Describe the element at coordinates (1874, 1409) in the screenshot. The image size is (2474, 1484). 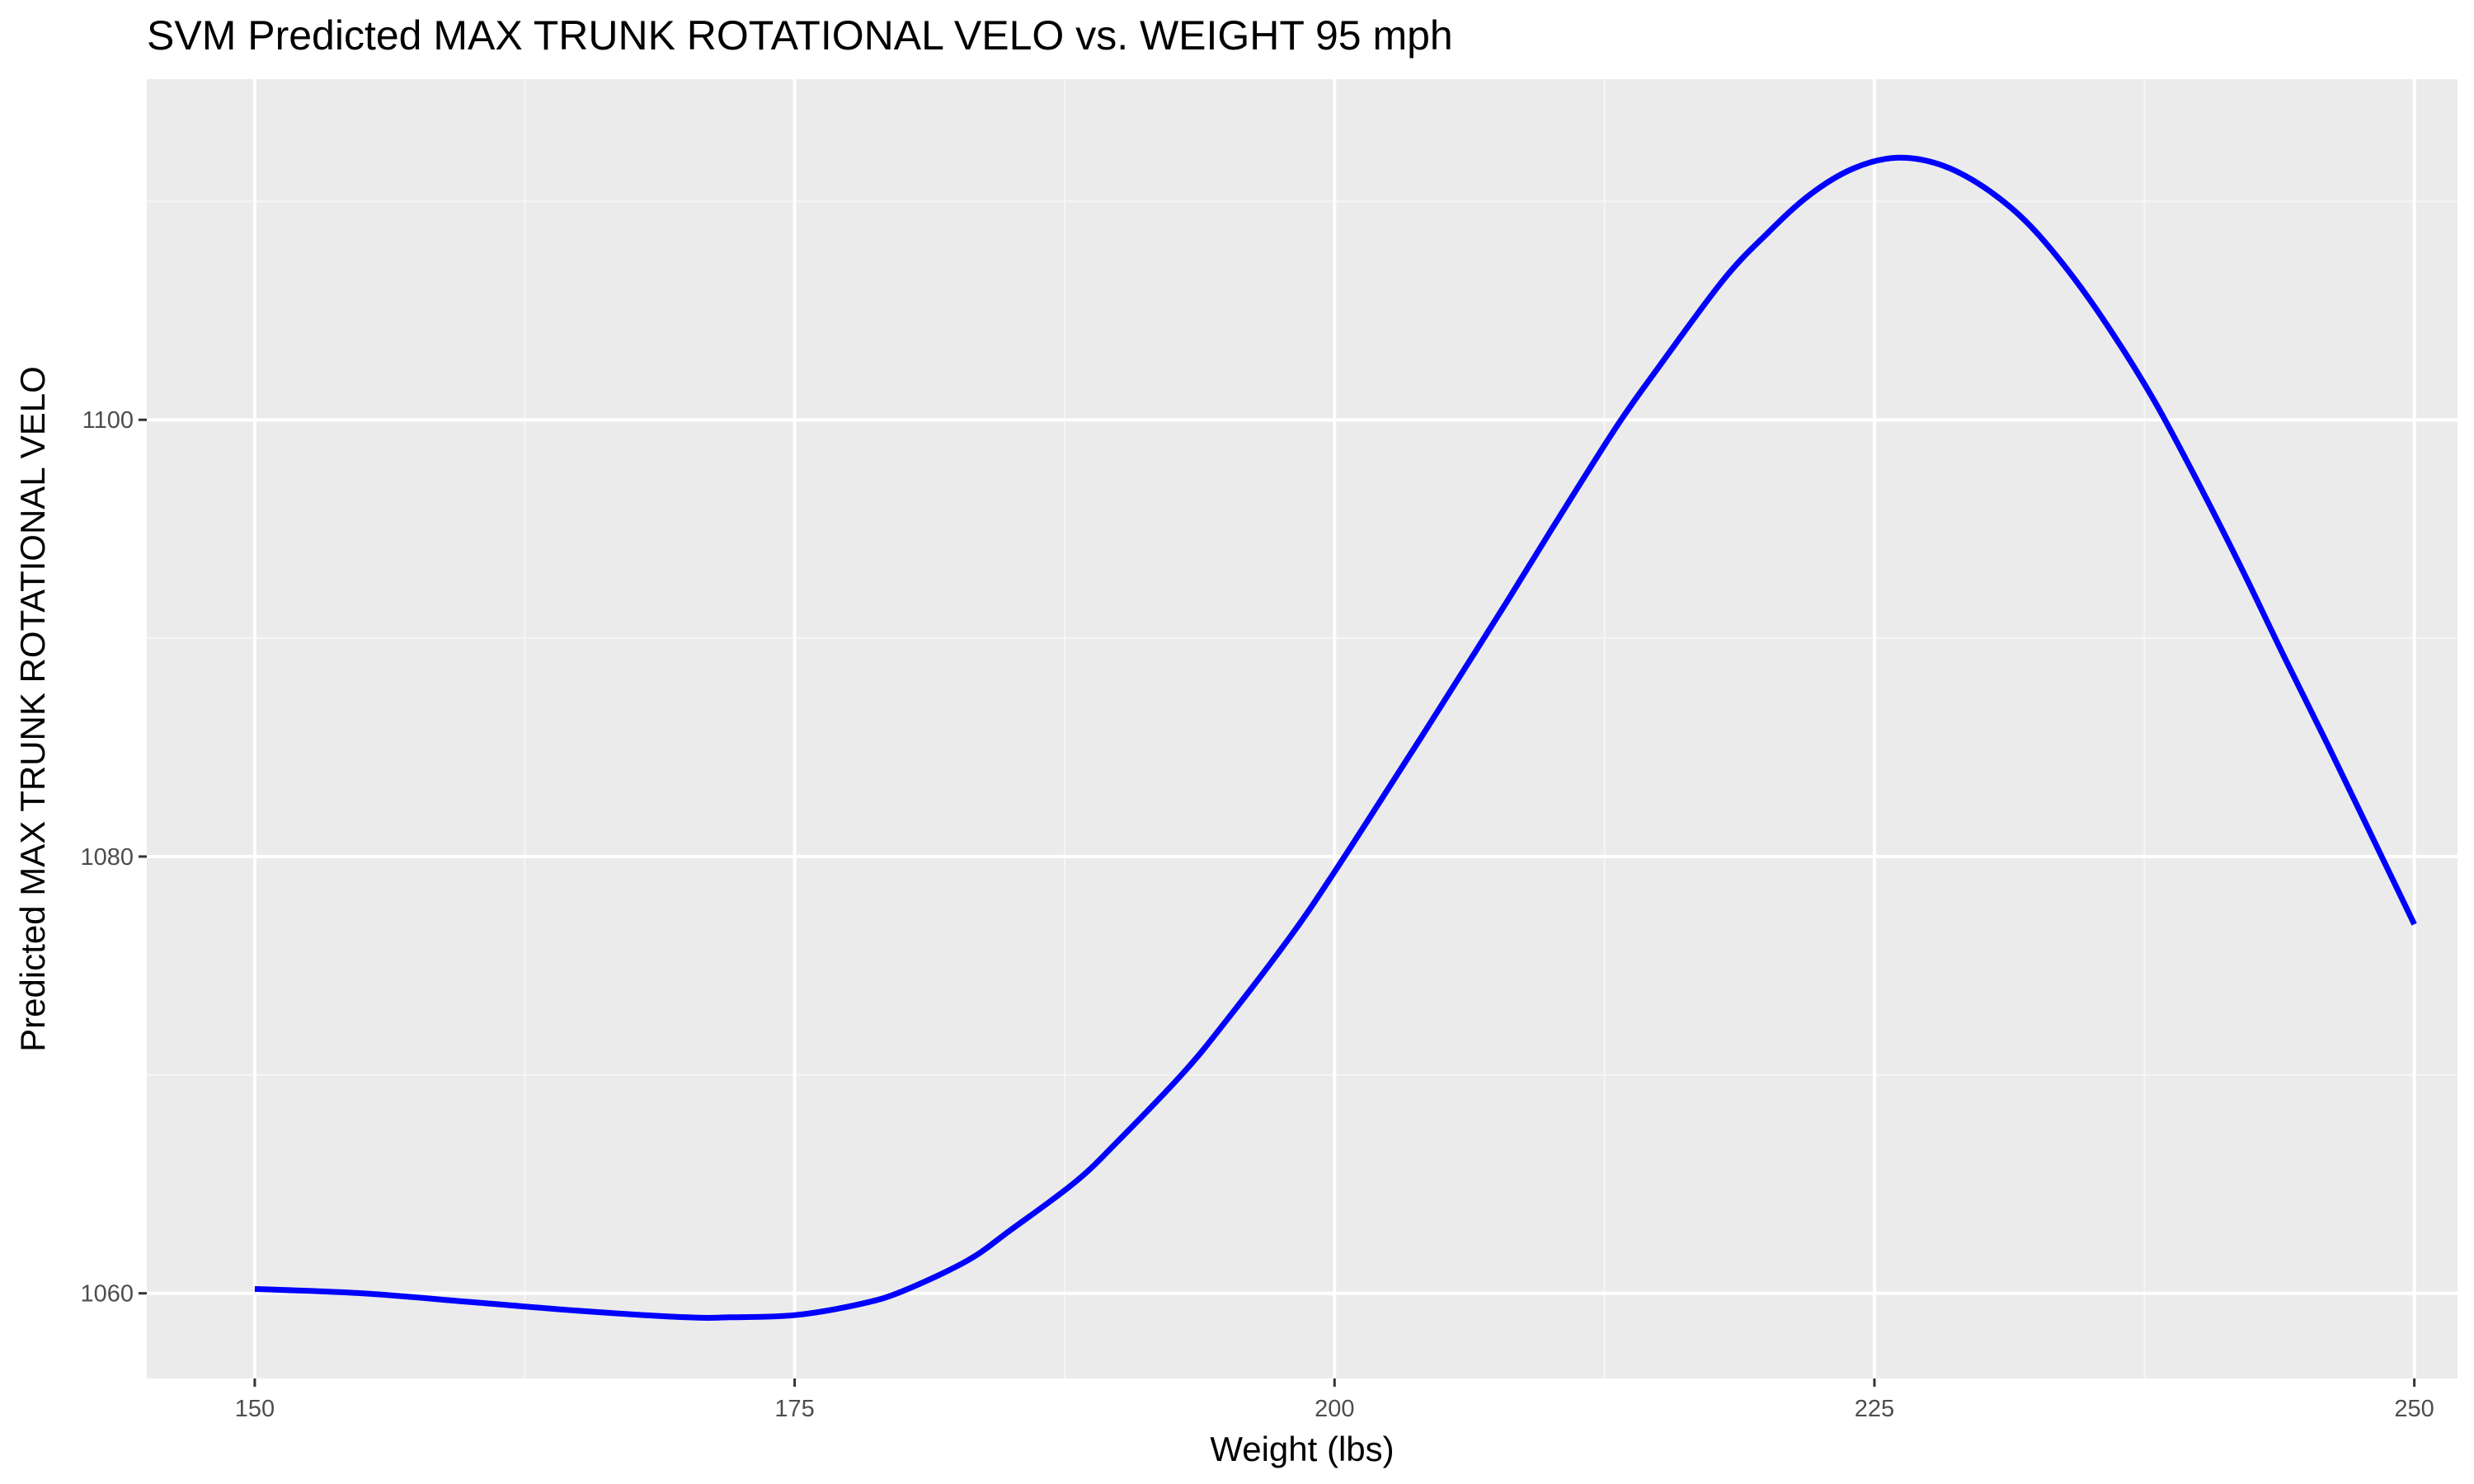
I see `x-tick-label: 225` at that location.